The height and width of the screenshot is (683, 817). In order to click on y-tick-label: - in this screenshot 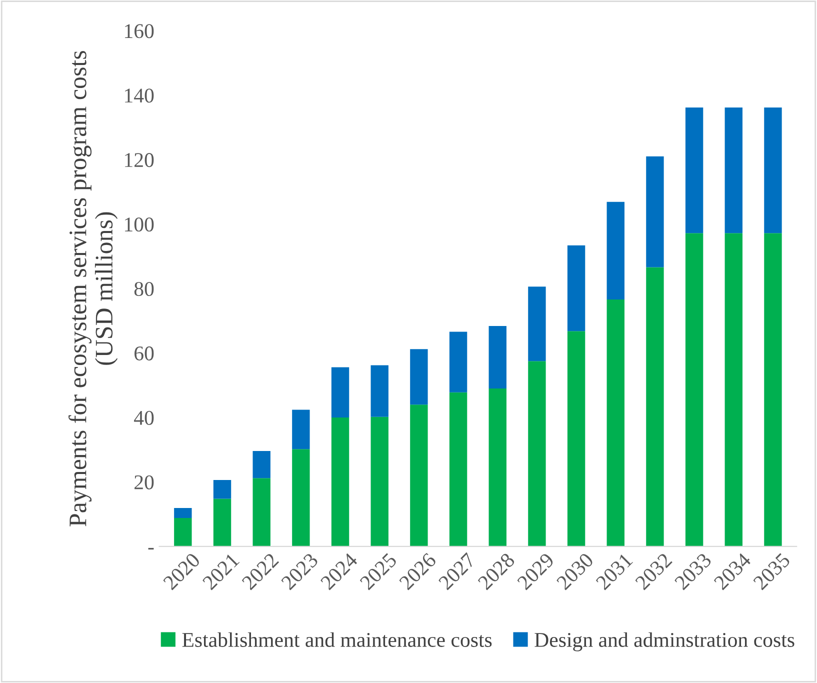, I will do `click(151, 549)`.